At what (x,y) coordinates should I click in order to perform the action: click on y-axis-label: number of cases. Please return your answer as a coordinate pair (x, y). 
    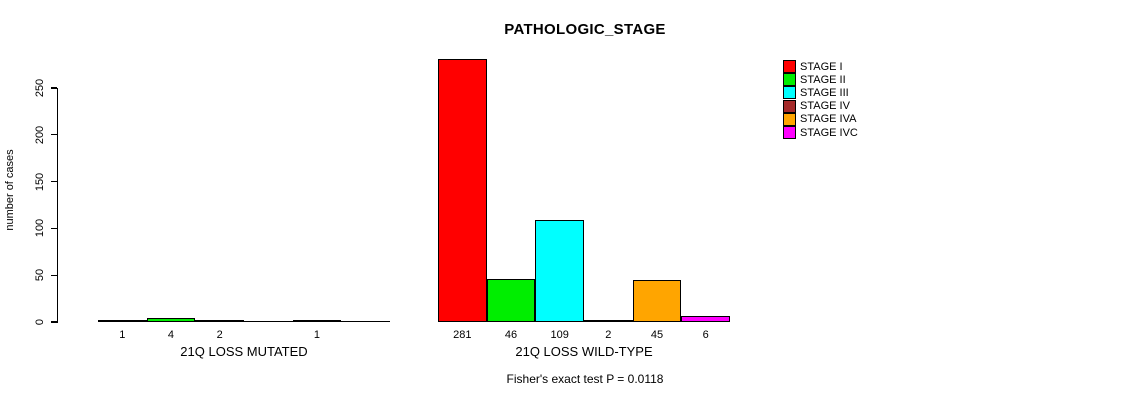
    Looking at the image, I should click on (10, 190).